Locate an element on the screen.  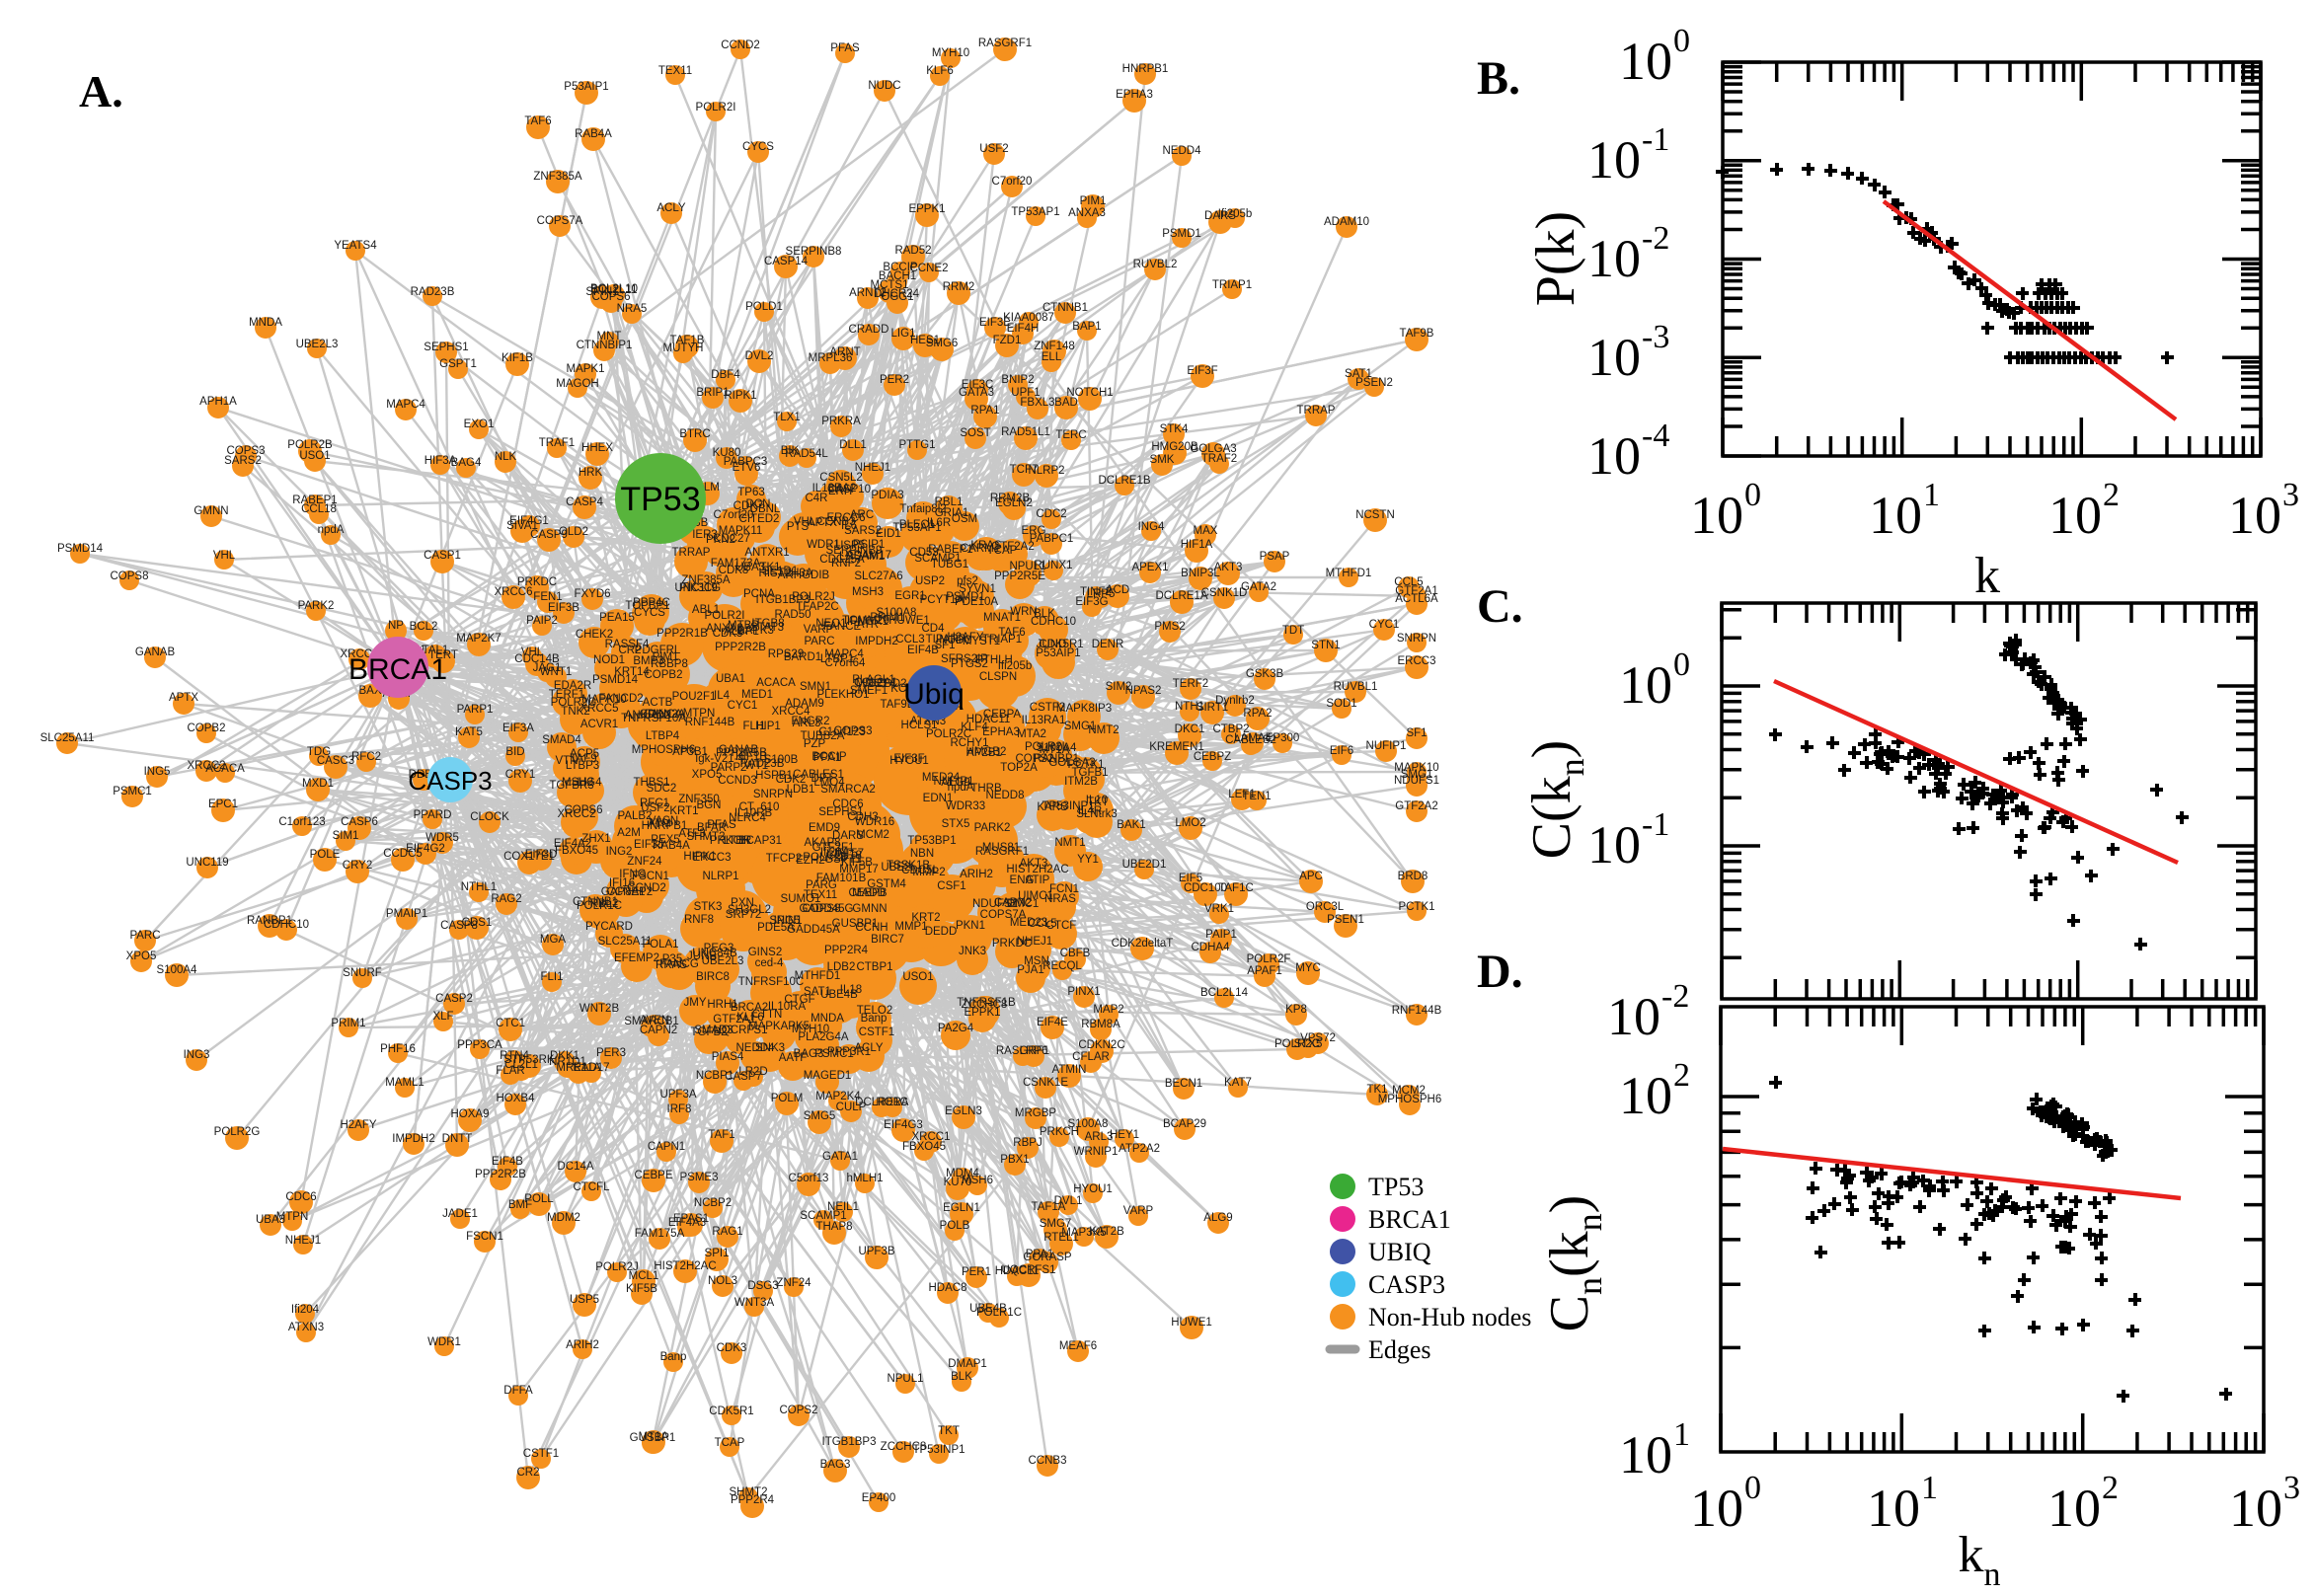
svg-text: HOXB4 is located at coordinates (516, 1098).